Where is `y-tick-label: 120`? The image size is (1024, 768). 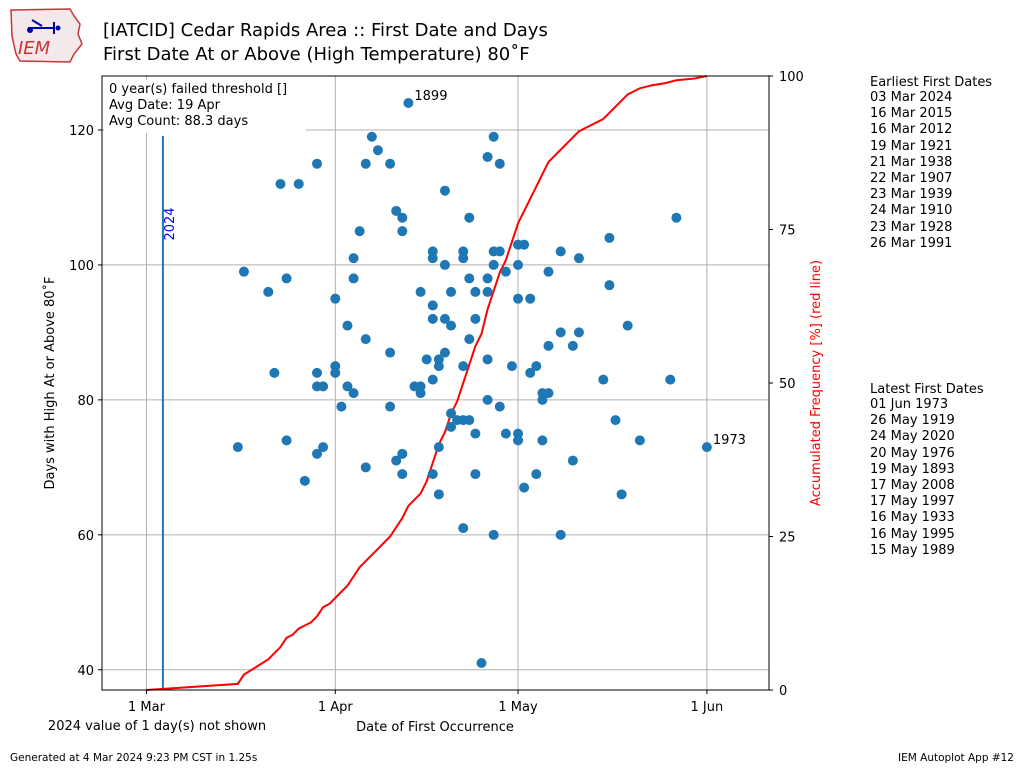 y-tick-label: 120 is located at coordinates (81, 131).